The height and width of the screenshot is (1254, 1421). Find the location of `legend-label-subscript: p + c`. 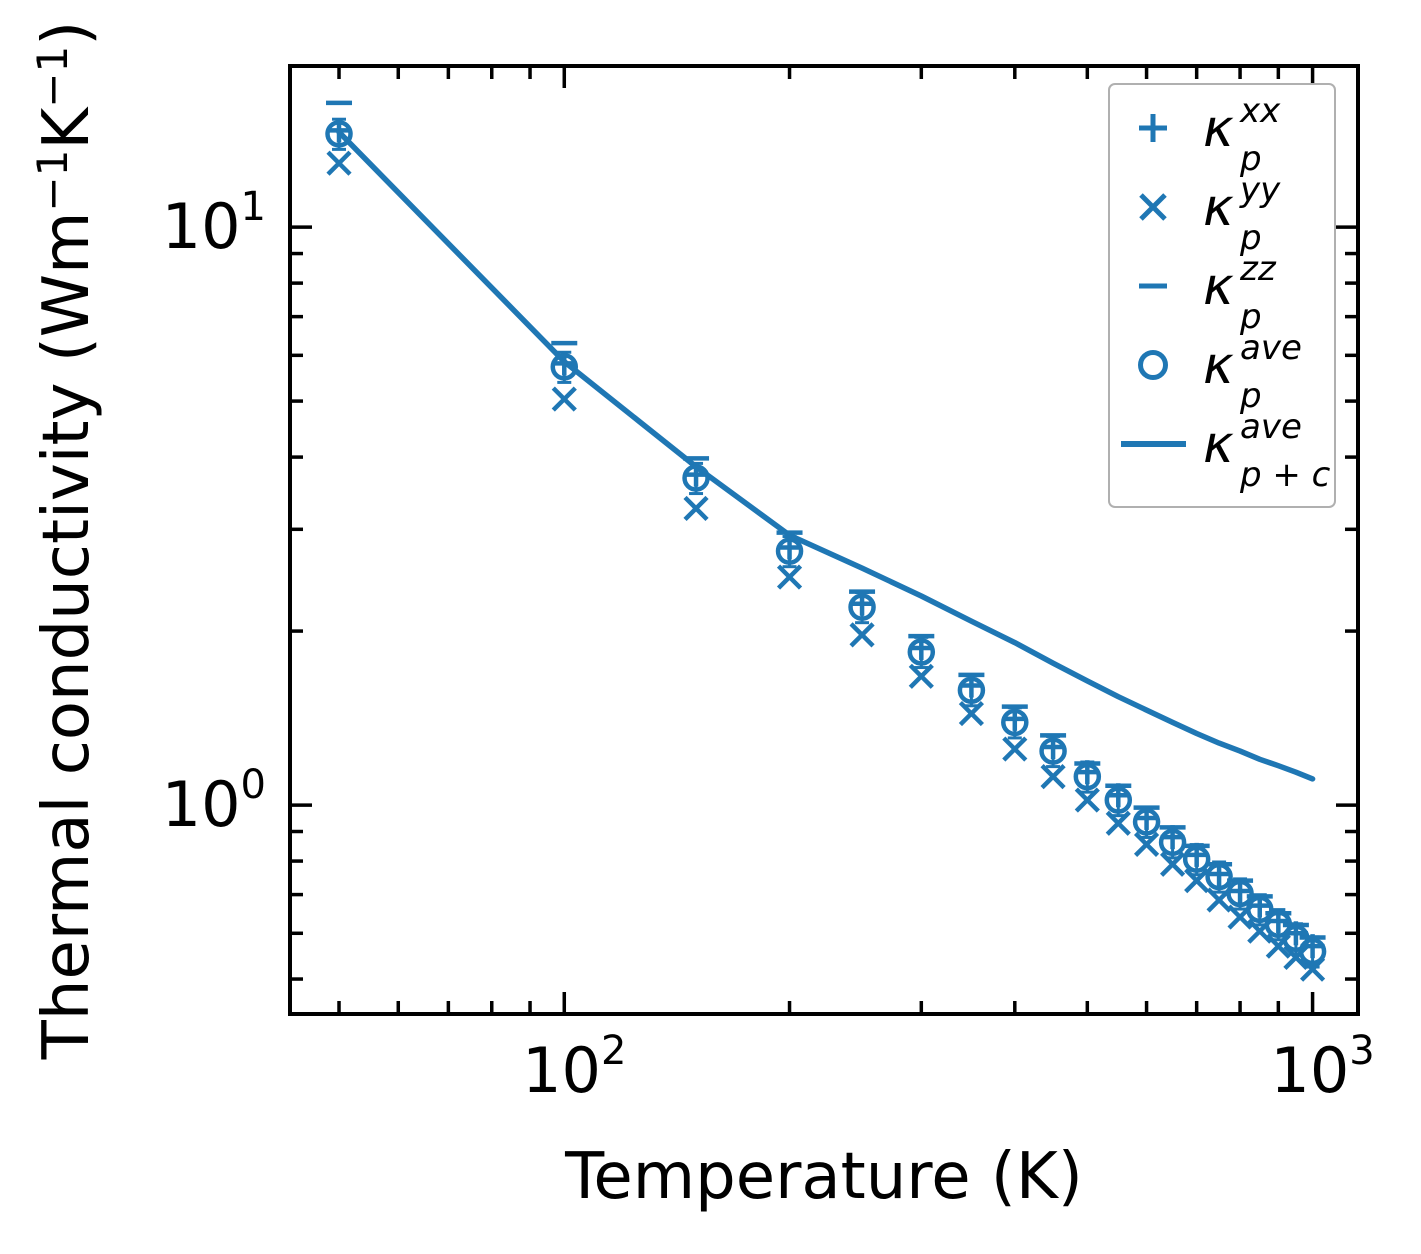

legend-label-subscript: p + c is located at coordinates (1285, 475).